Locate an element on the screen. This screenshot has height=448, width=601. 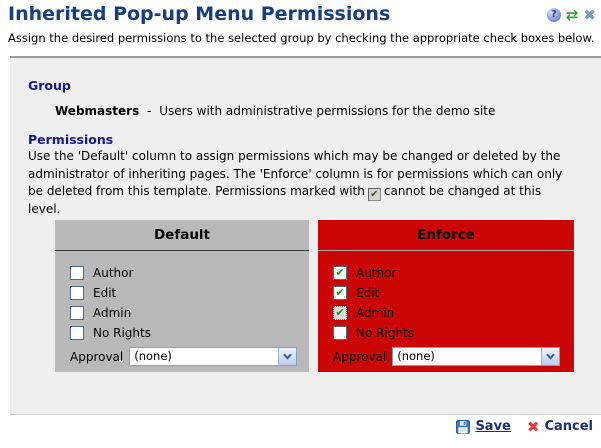
enforce-column-header: Enforce is located at coordinates (446, 235).